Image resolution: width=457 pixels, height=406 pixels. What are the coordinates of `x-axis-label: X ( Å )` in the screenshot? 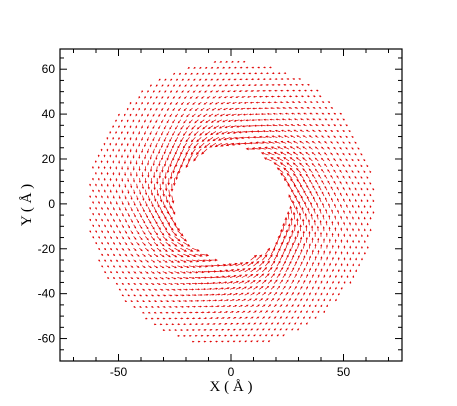 It's located at (231, 387).